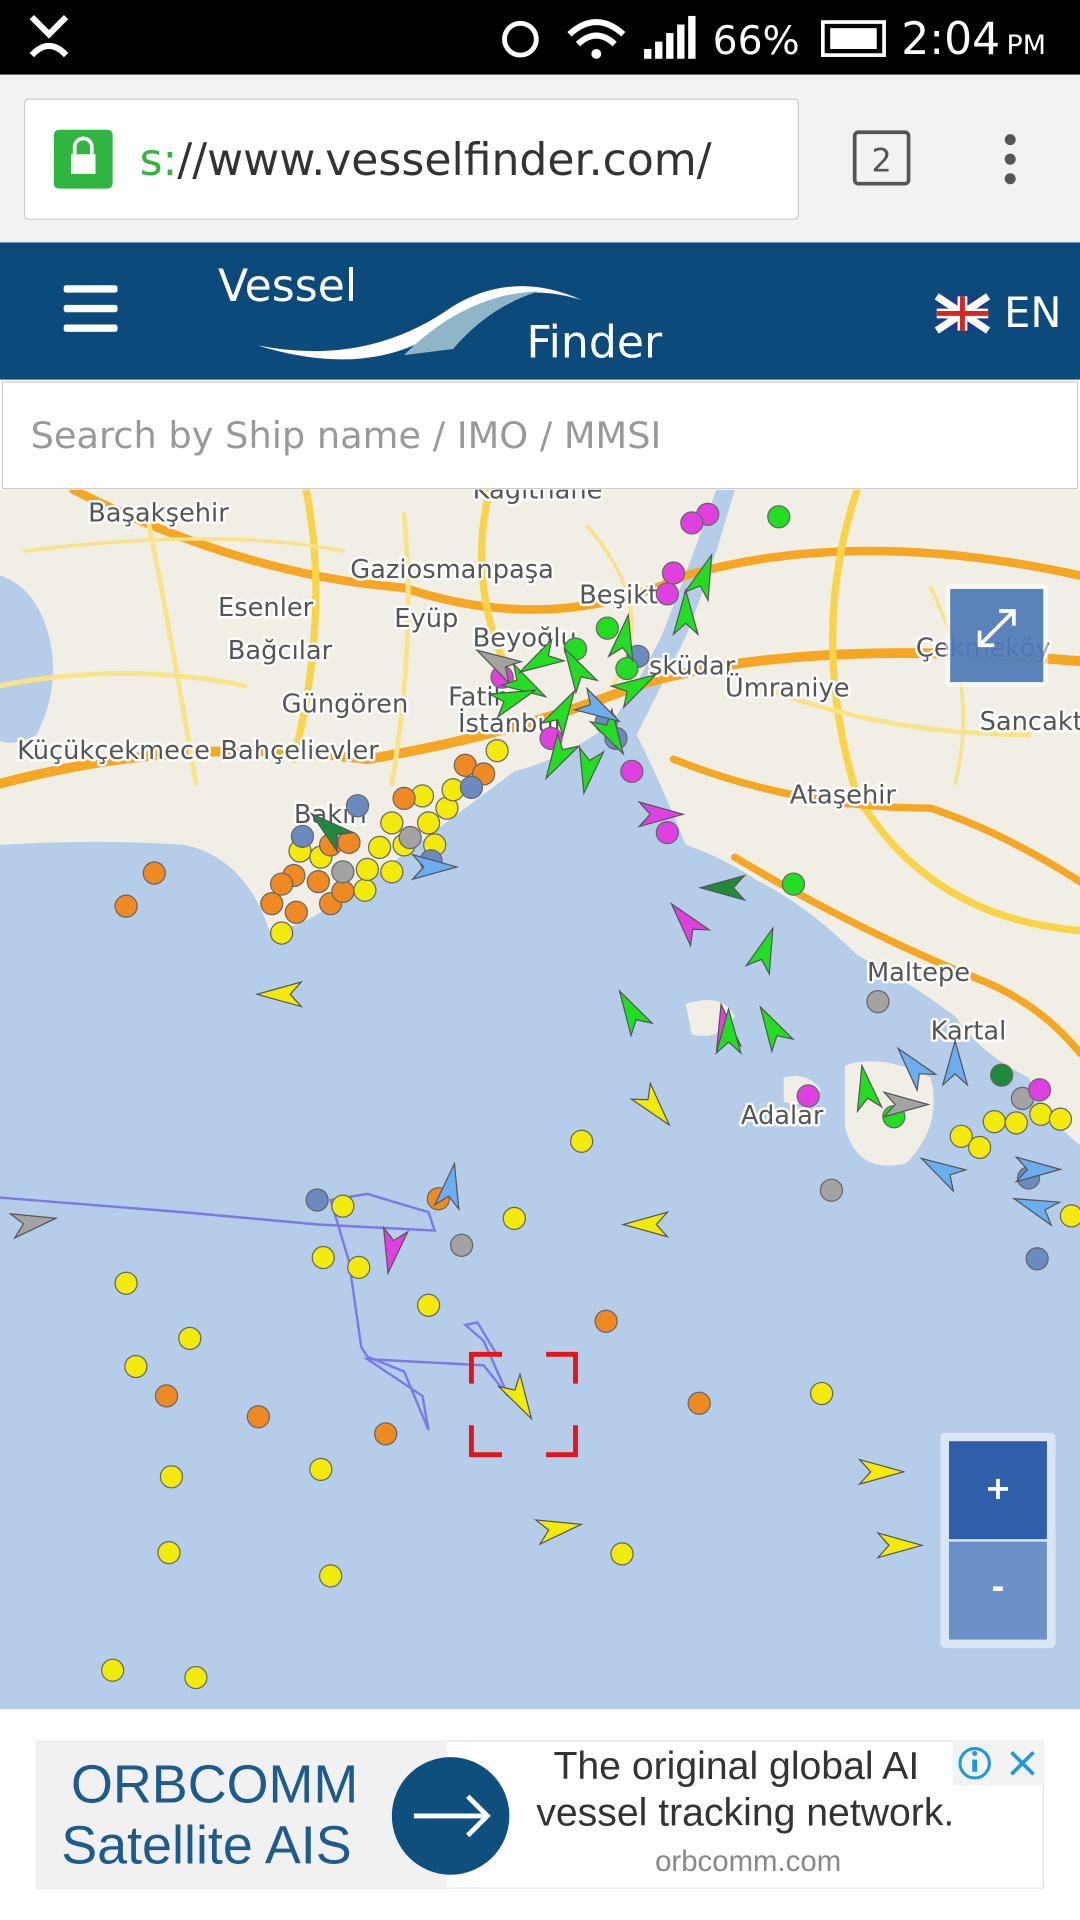  What do you see at coordinates (1032, 312) in the screenshot?
I see `language: EN` at bounding box center [1032, 312].